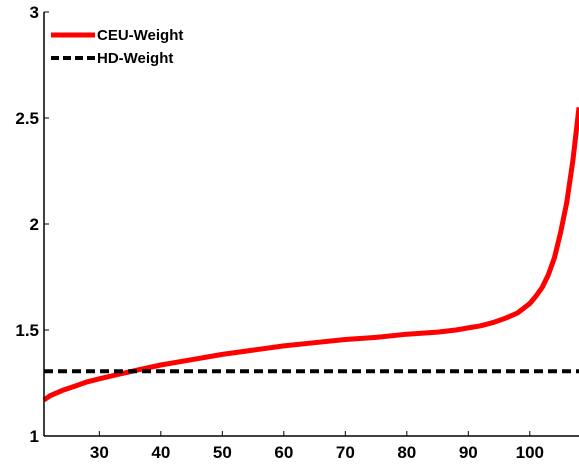 Image resolution: width=579 pixels, height=471 pixels. I want to click on y-tick-label: 2, so click(34, 224).